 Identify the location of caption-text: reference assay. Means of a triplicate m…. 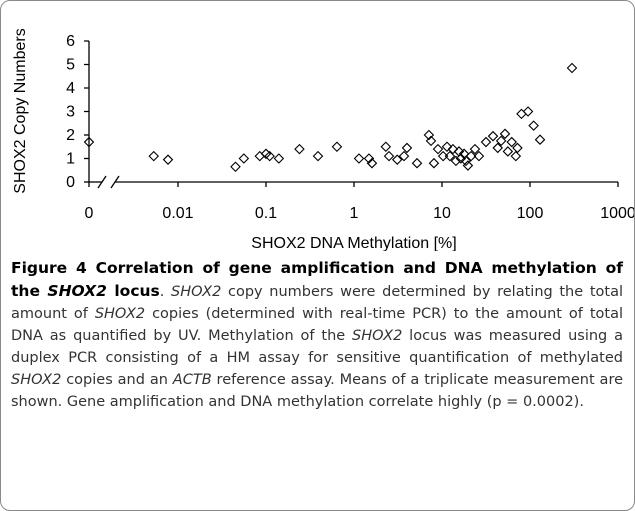
(317, 391).